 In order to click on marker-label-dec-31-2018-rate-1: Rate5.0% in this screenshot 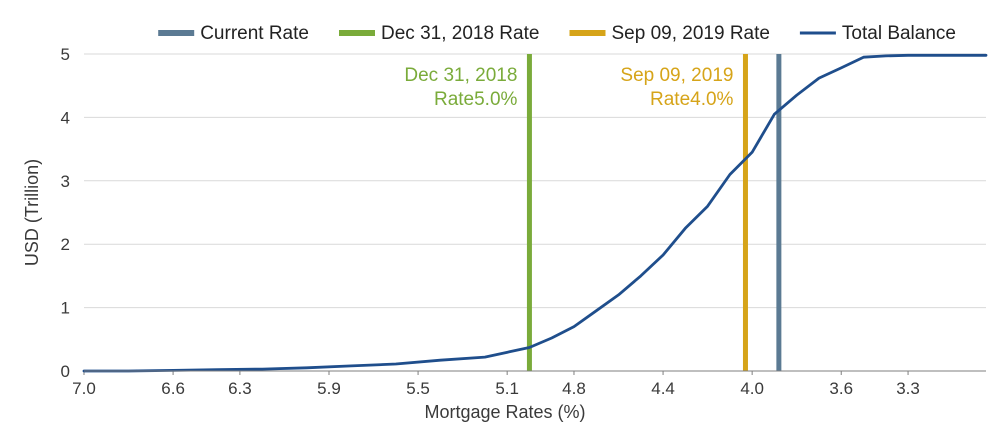, I will do `click(476, 99)`.